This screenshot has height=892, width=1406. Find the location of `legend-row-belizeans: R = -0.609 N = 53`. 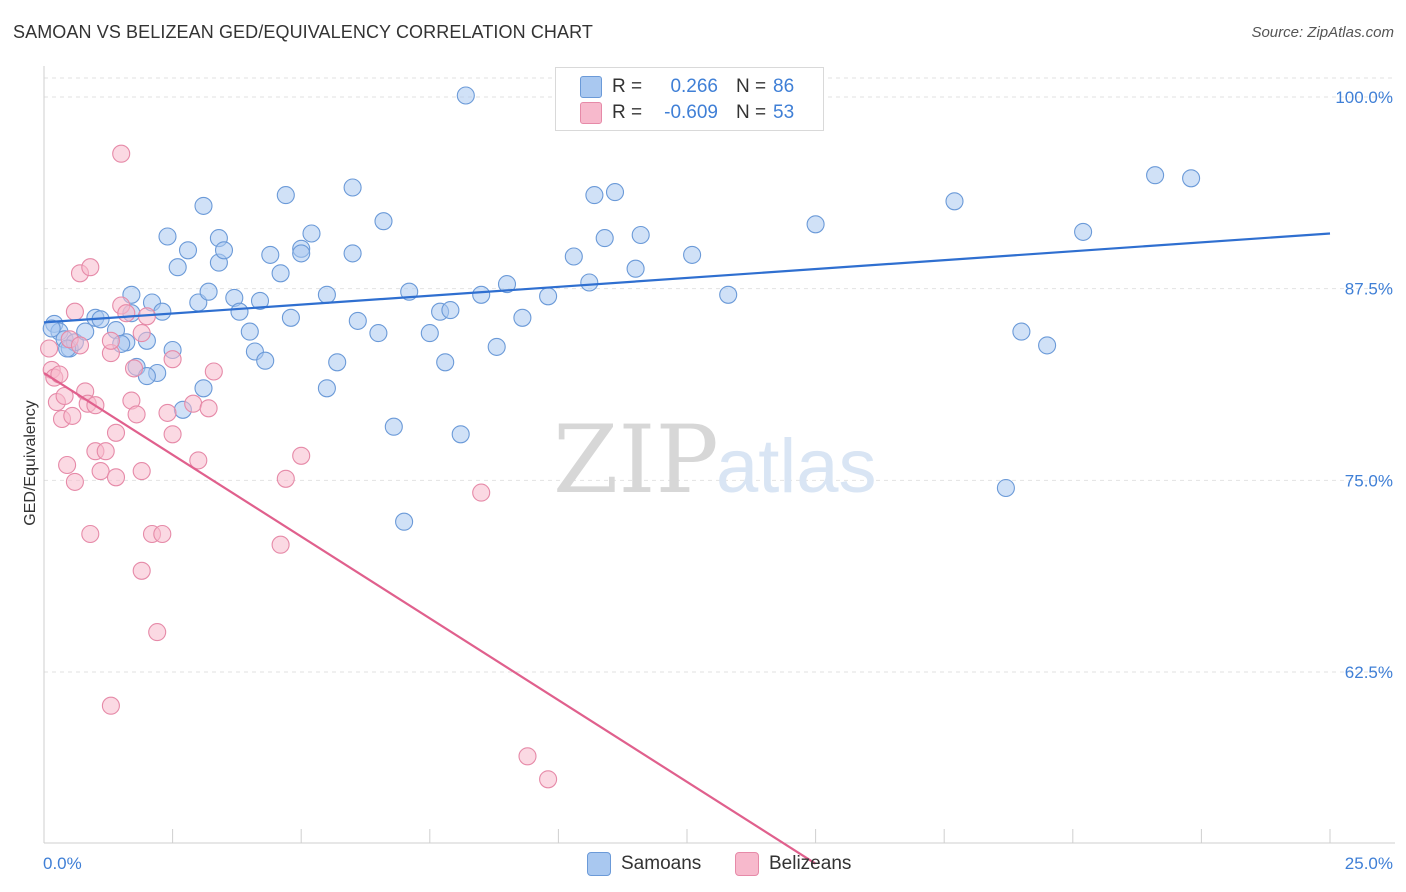

legend-row-belizeans: R = -0.609 N = 53 is located at coordinates (689, 113).